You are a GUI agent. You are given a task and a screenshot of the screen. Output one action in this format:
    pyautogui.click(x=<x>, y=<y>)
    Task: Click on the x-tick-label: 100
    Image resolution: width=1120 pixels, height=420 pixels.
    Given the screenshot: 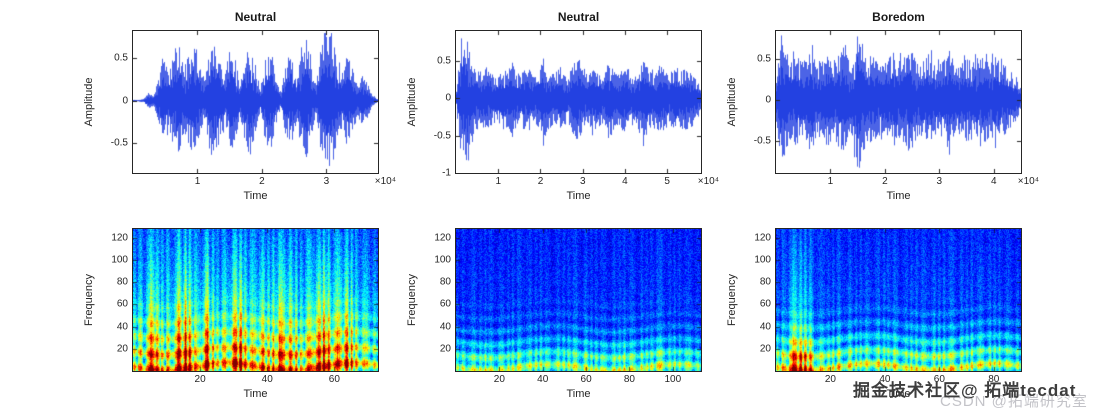 What is the action you would take?
    pyautogui.click(x=673, y=379)
    